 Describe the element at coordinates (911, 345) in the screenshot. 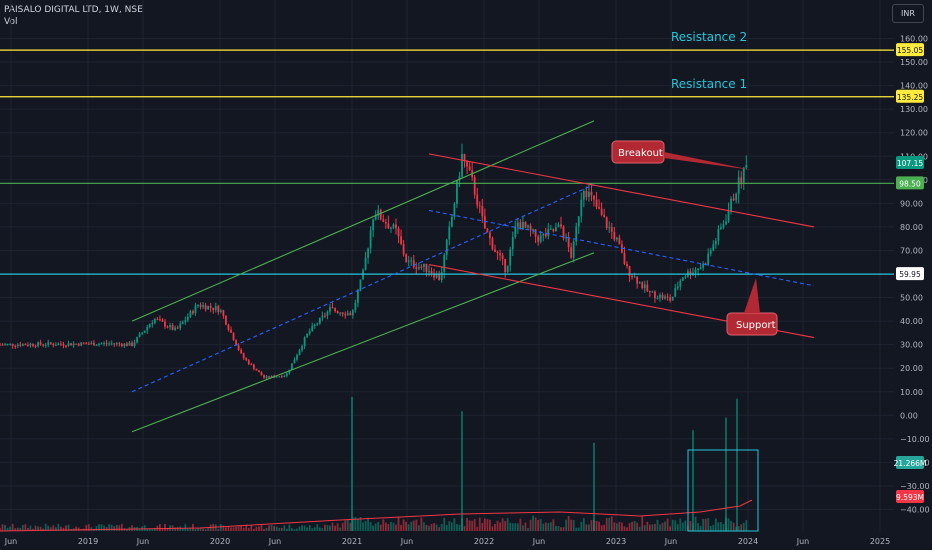

I see `y-tick-label: 30.00` at that location.